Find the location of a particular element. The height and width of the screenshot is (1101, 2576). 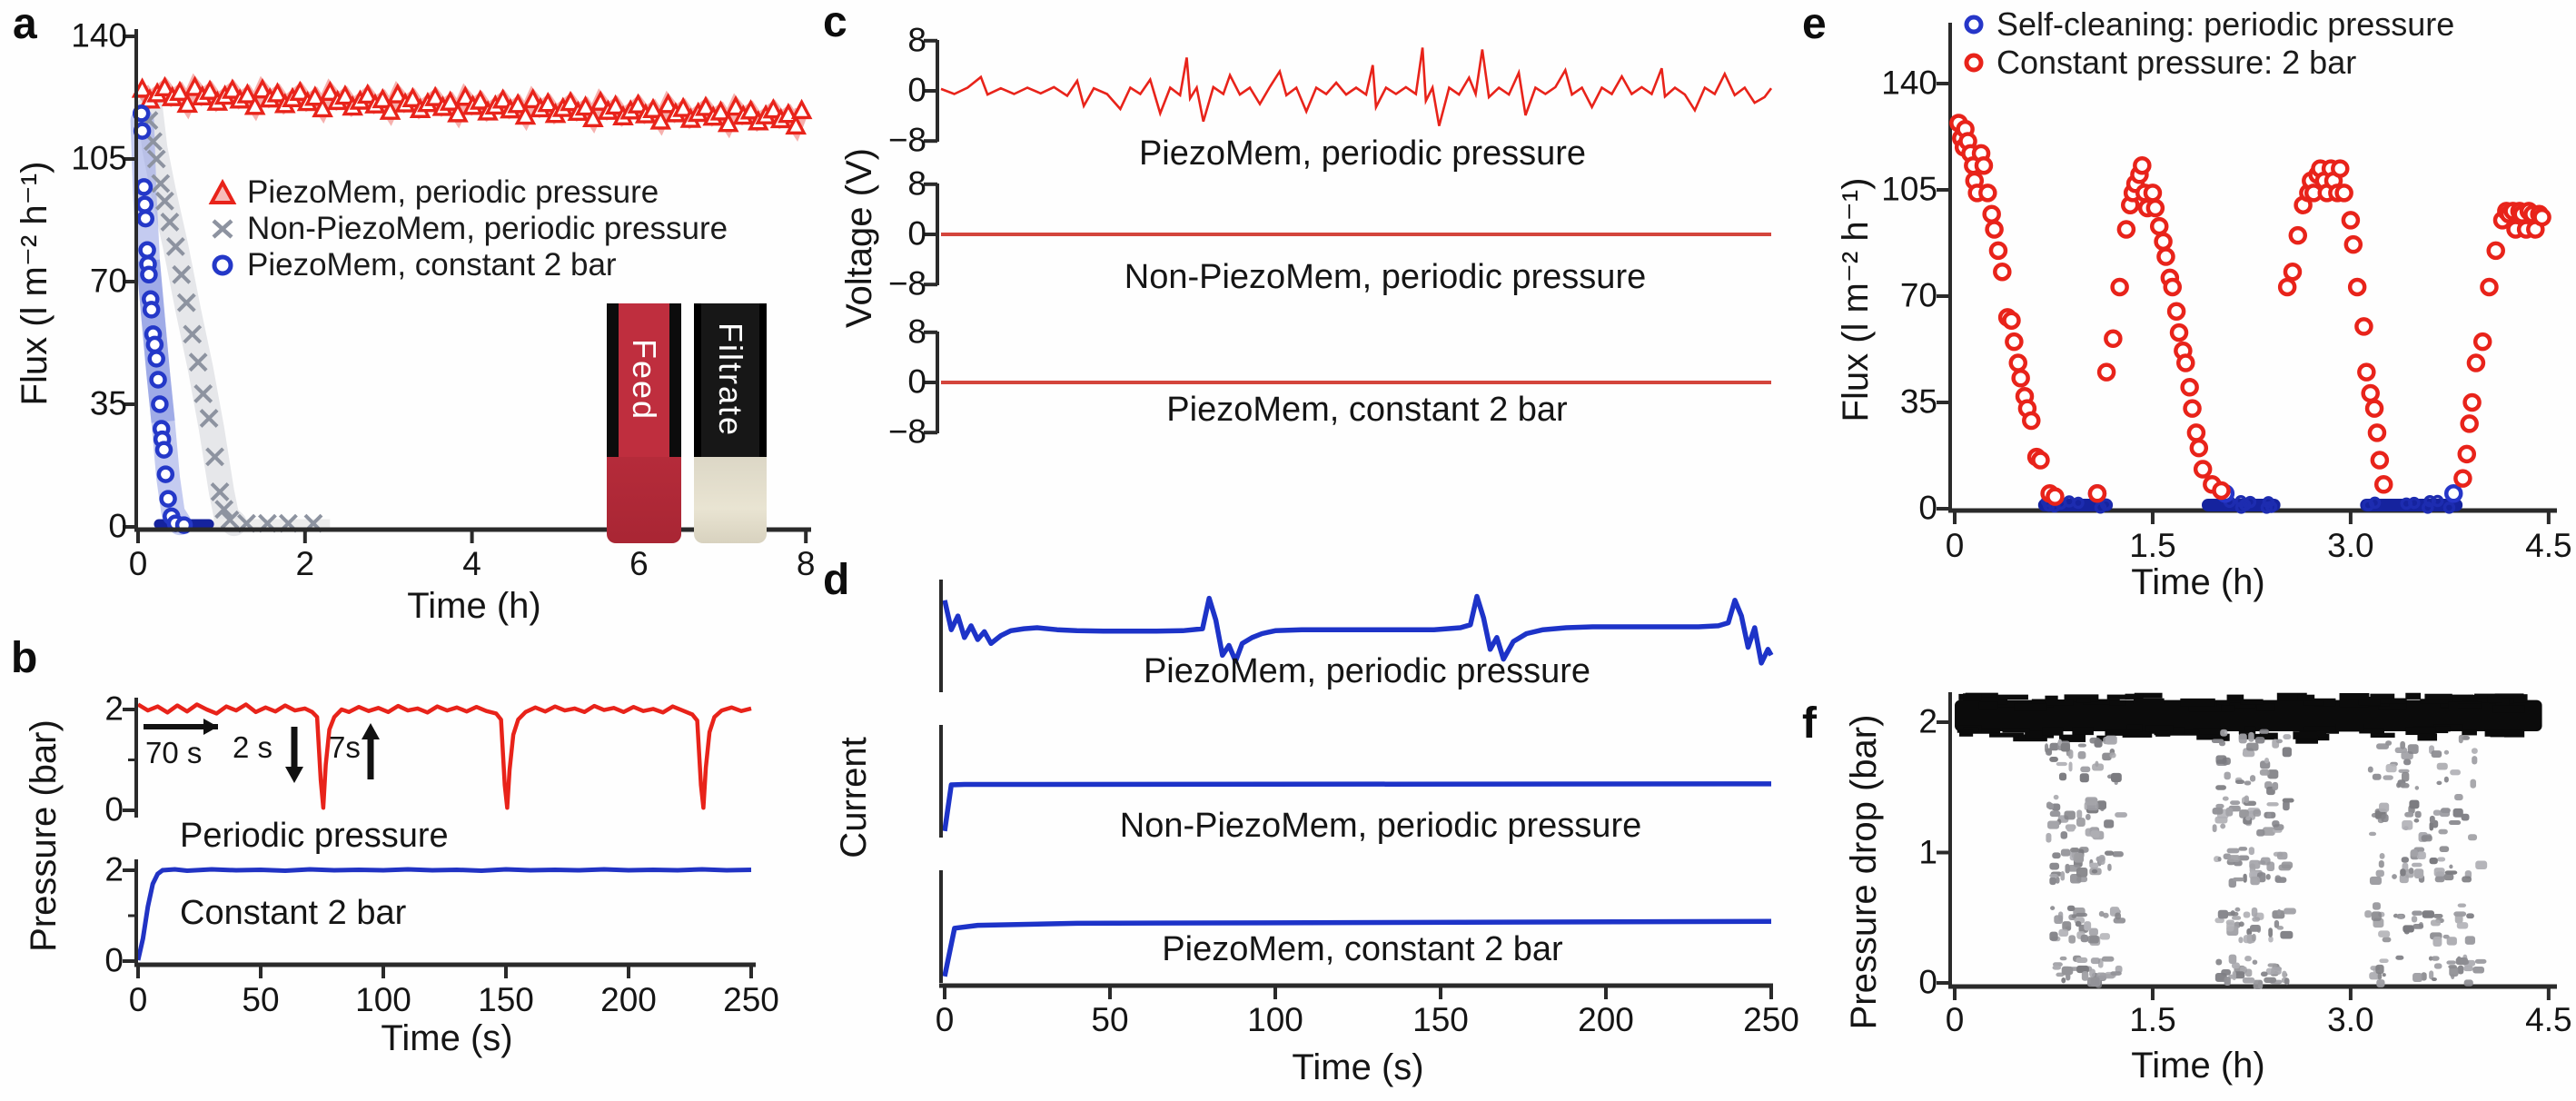

panel-e-legend-item-constant: Constant pressure: 2 bar is located at coordinates (2158, 63).